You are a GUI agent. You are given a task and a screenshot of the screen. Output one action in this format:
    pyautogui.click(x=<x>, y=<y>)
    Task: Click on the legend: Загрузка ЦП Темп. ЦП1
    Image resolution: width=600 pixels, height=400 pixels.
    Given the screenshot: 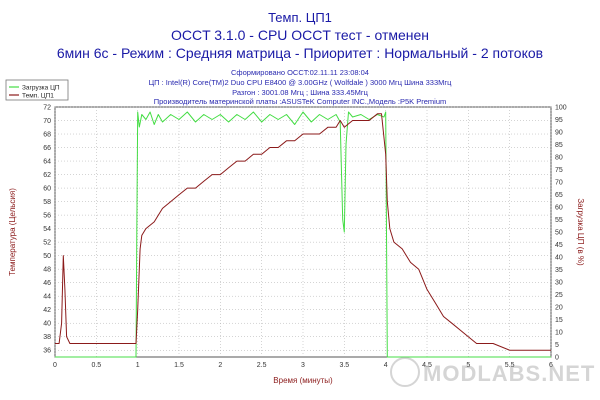 What is the action you would take?
    pyautogui.click(x=37, y=90)
    